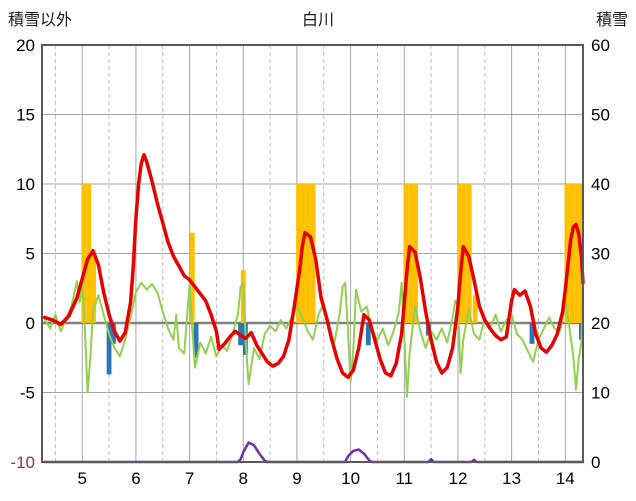 The image size is (636, 501). I want to click on chart-title: 白川, so click(317, 20).